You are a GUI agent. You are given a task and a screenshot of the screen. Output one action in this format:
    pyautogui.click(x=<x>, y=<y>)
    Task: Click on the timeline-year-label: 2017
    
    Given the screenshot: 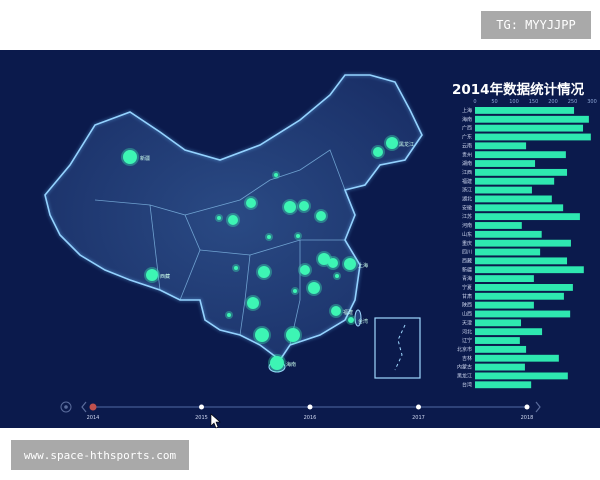 What is the action you would take?
    pyautogui.click(x=418, y=418)
    